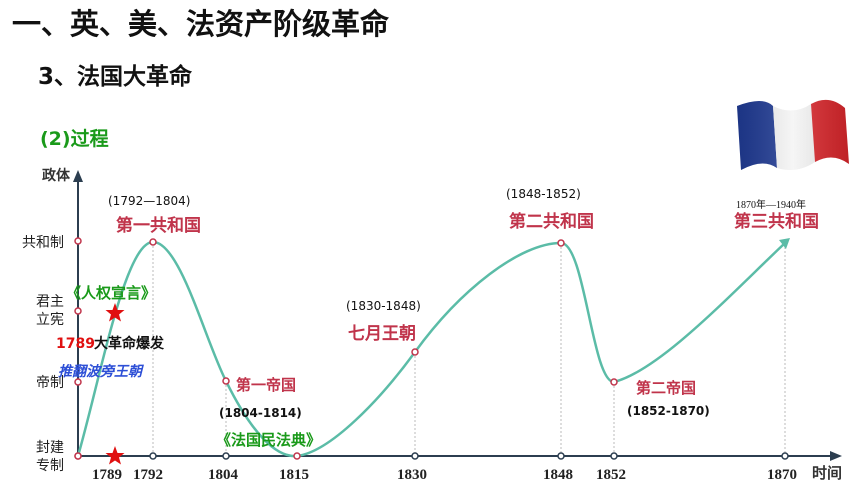 The height and width of the screenshot is (484, 860). What do you see at coordinates (107, 475) in the screenshot?
I see `x-tick-label-1789: 1789` at bounding box center [107, 475].